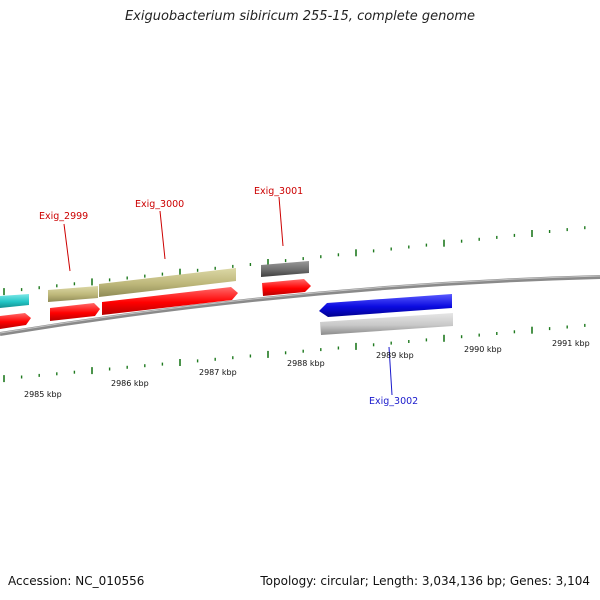 This screenshot has width=600, height=600. I want to click on scale-label-2990: 2990 kbp, so click(483, 349).